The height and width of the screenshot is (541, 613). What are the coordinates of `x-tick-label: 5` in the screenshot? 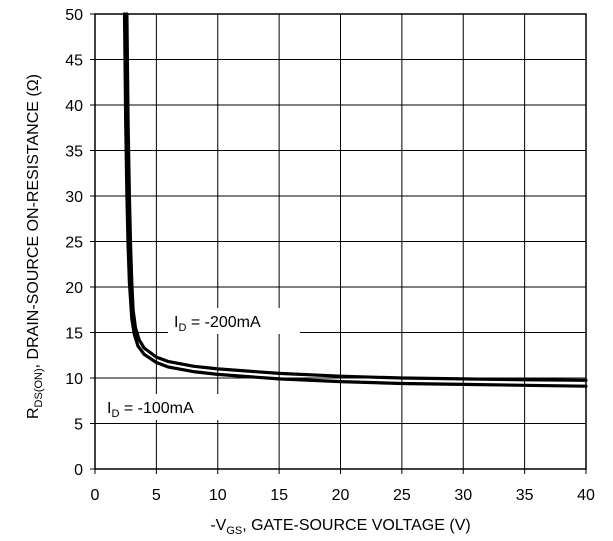 It's located at (156, 495).